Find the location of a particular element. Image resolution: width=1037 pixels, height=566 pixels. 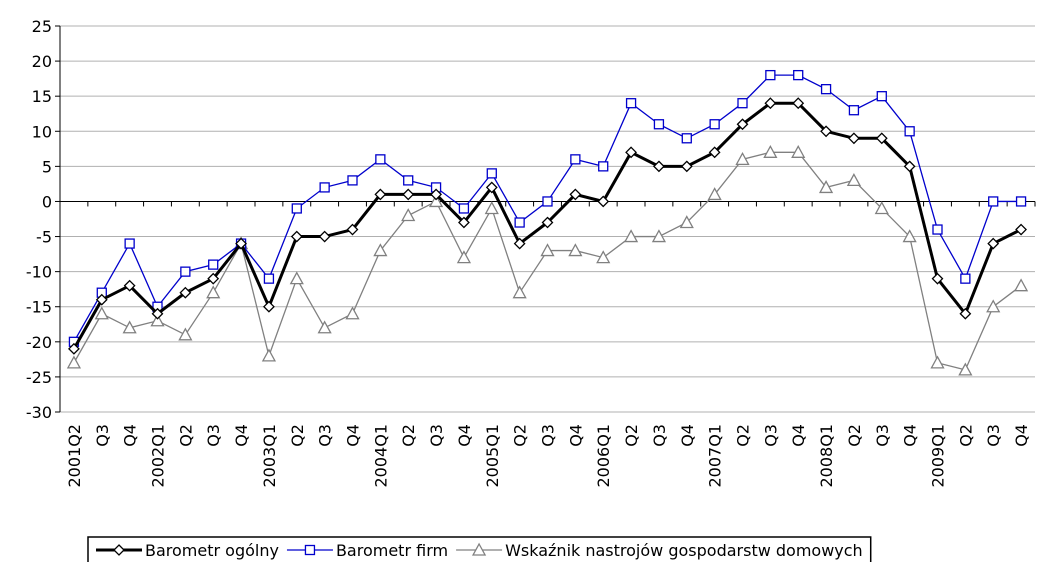

y-tick-label: -10 is located at coordinates (39, 272).